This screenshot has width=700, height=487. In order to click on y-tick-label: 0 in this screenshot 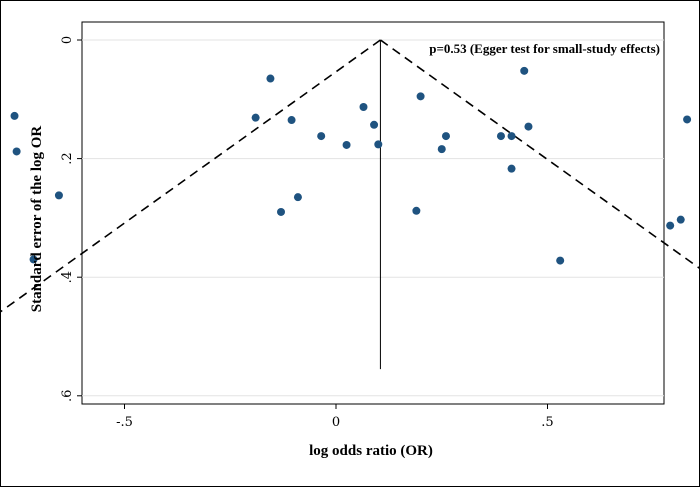, I will do `click(67, 40)`.